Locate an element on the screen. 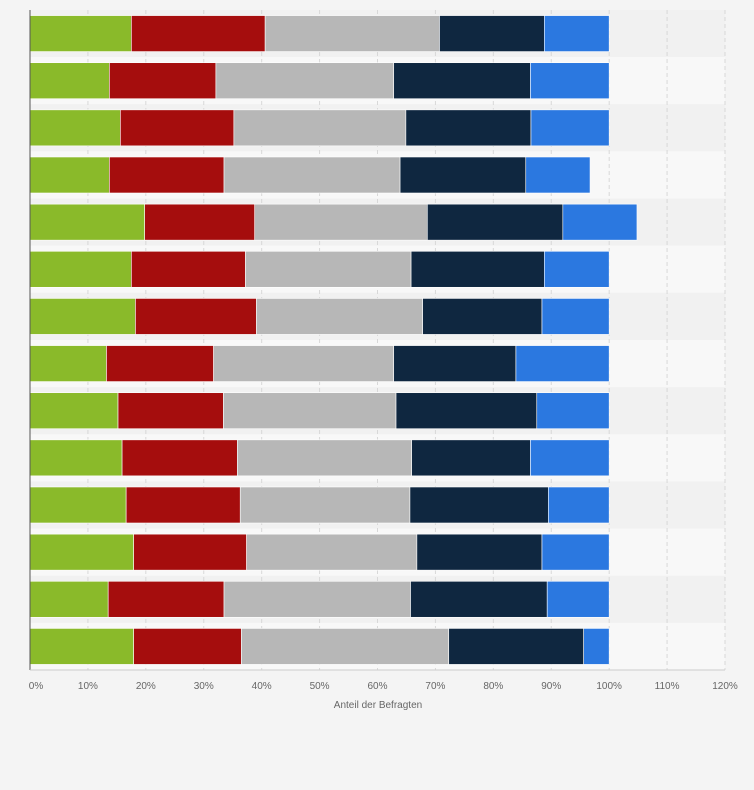 Image resolution: width=754 pixels, height=790 pixels. x-tick-label: 100% is located at coordinates (609, 686).